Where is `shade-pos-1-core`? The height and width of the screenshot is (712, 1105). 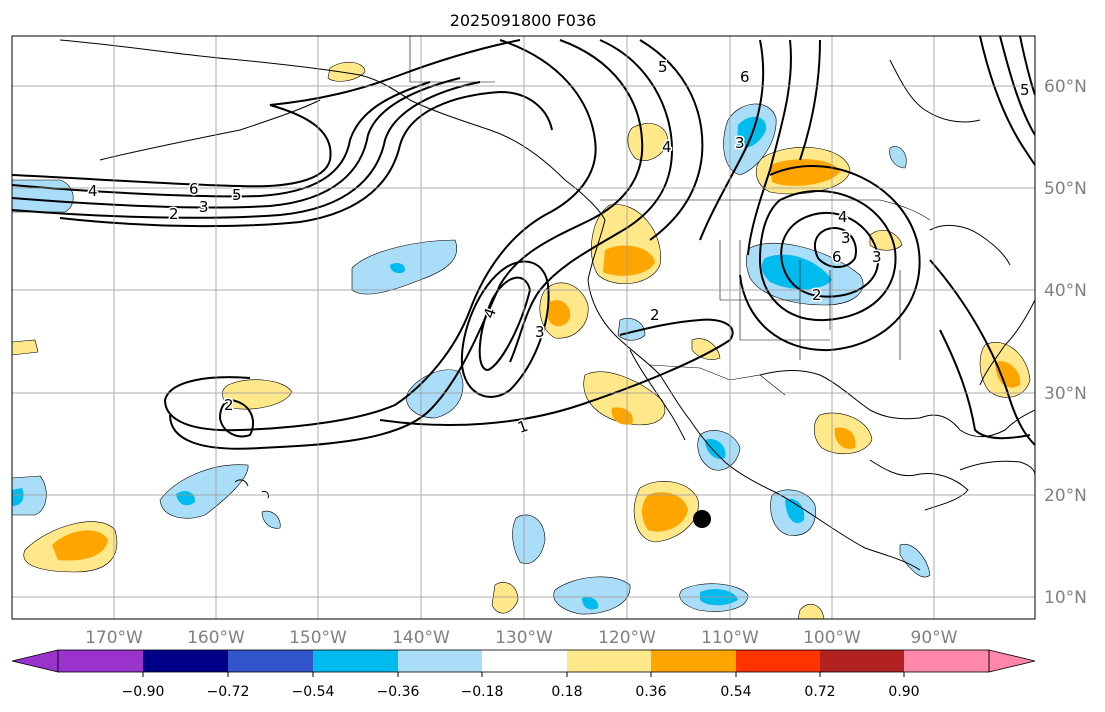
shade-pos-1-core is located at coordinates (629, 260).